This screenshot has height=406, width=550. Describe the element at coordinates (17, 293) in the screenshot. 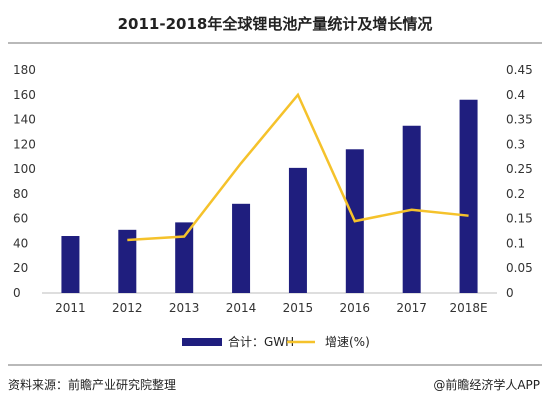

I see `left-tick-label: 0` at that location.